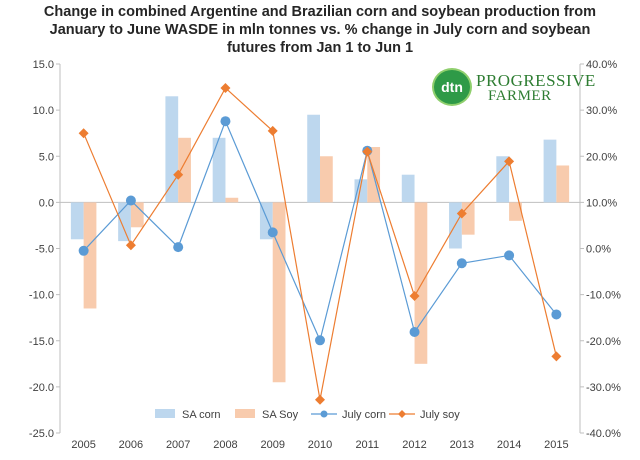  Describe the element at coordinates (556, 445) in the screenshot. I see `x-tick-label: 2015` at that location.